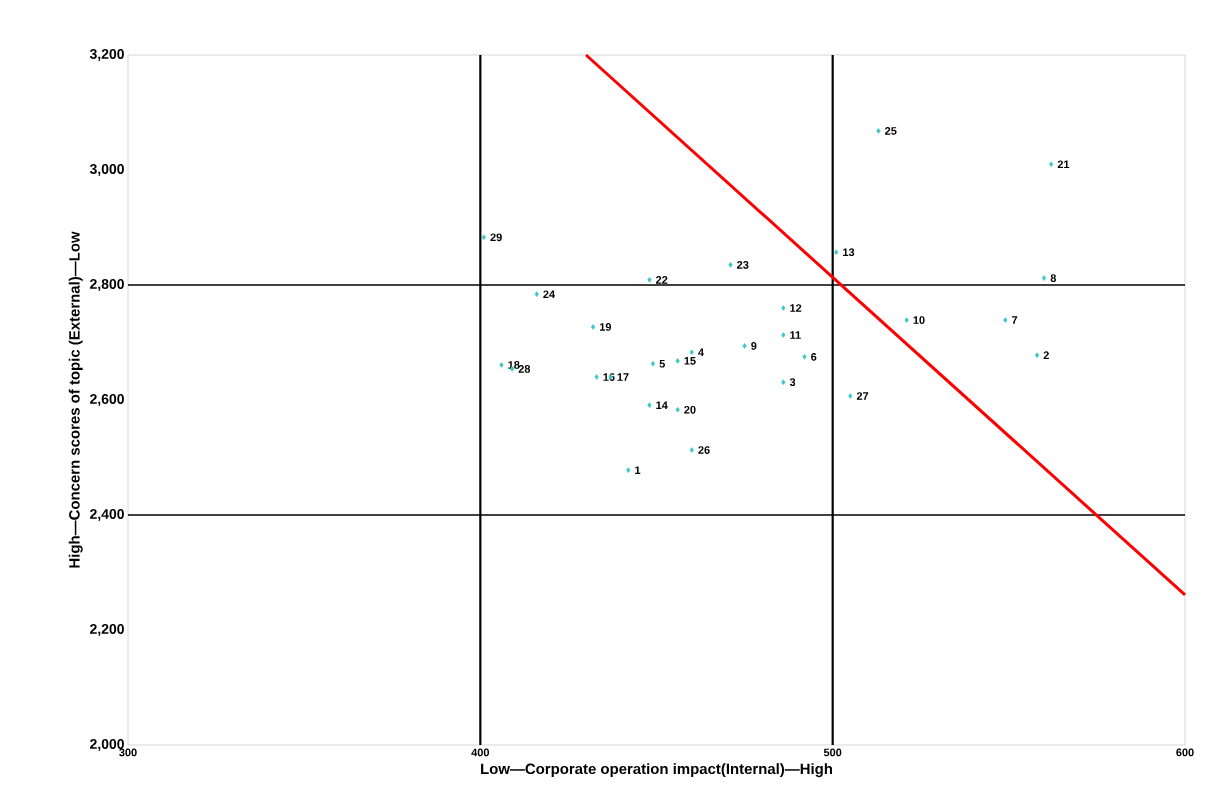 The image size is (1210, 808). Describe the element at coordinates (496, 237) in the screenshot. I see `annotation: 29` at that location.